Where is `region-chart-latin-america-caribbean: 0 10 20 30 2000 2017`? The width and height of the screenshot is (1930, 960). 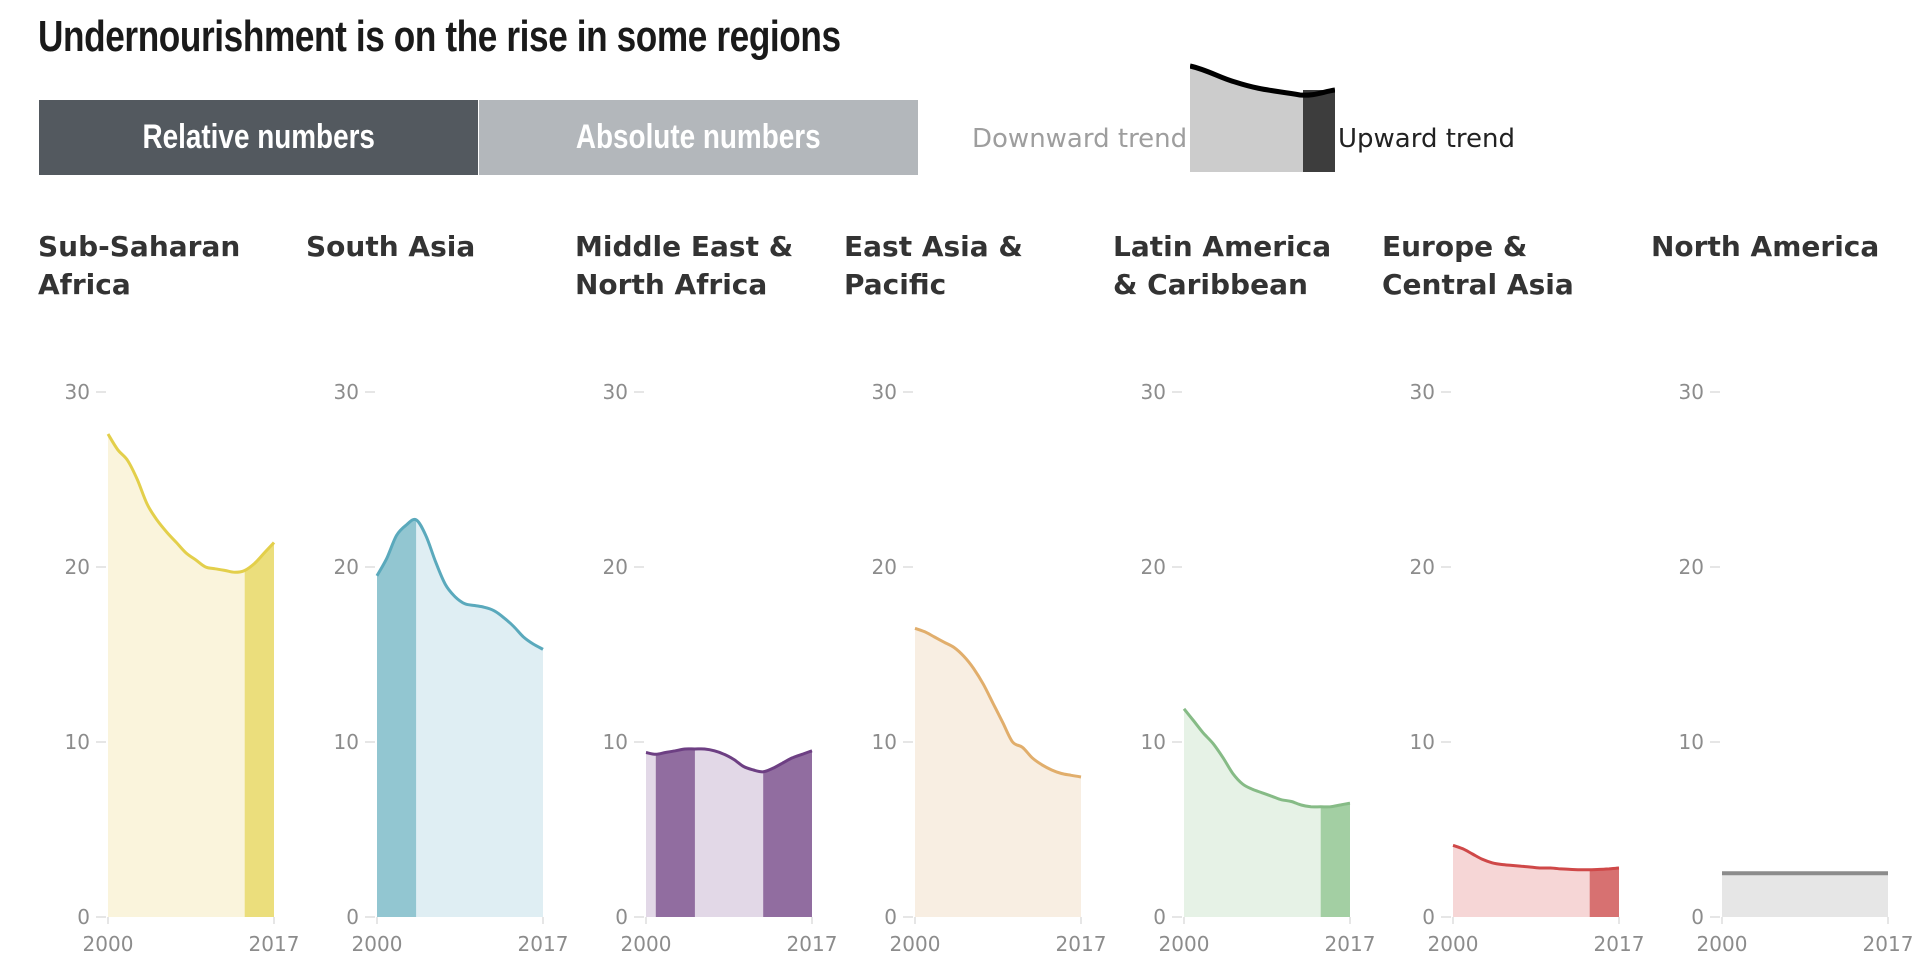
region-chart-latin-america-caribbean: 0 10 20 30 2000 2017 is located at coordinates (1258, 668).